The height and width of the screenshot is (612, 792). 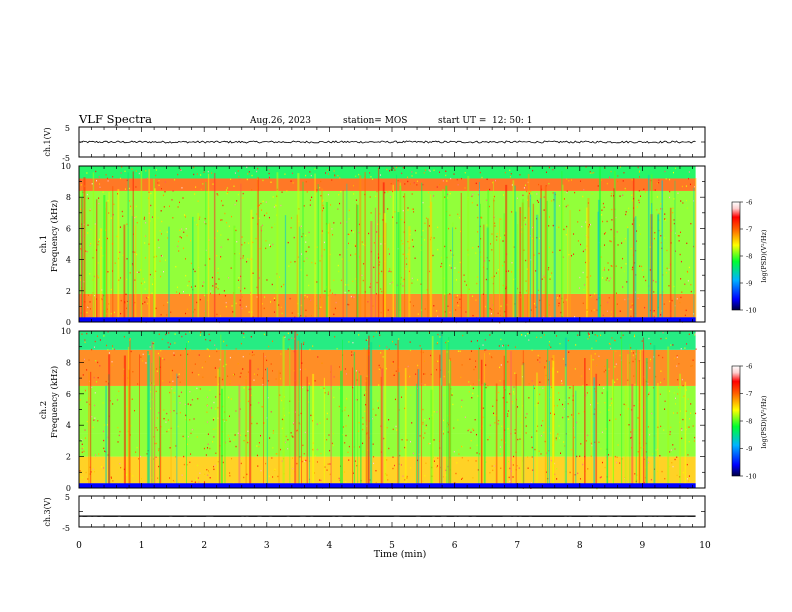 I want to click on header-date: Aug.26, 2023, so click(x=280, y=121).